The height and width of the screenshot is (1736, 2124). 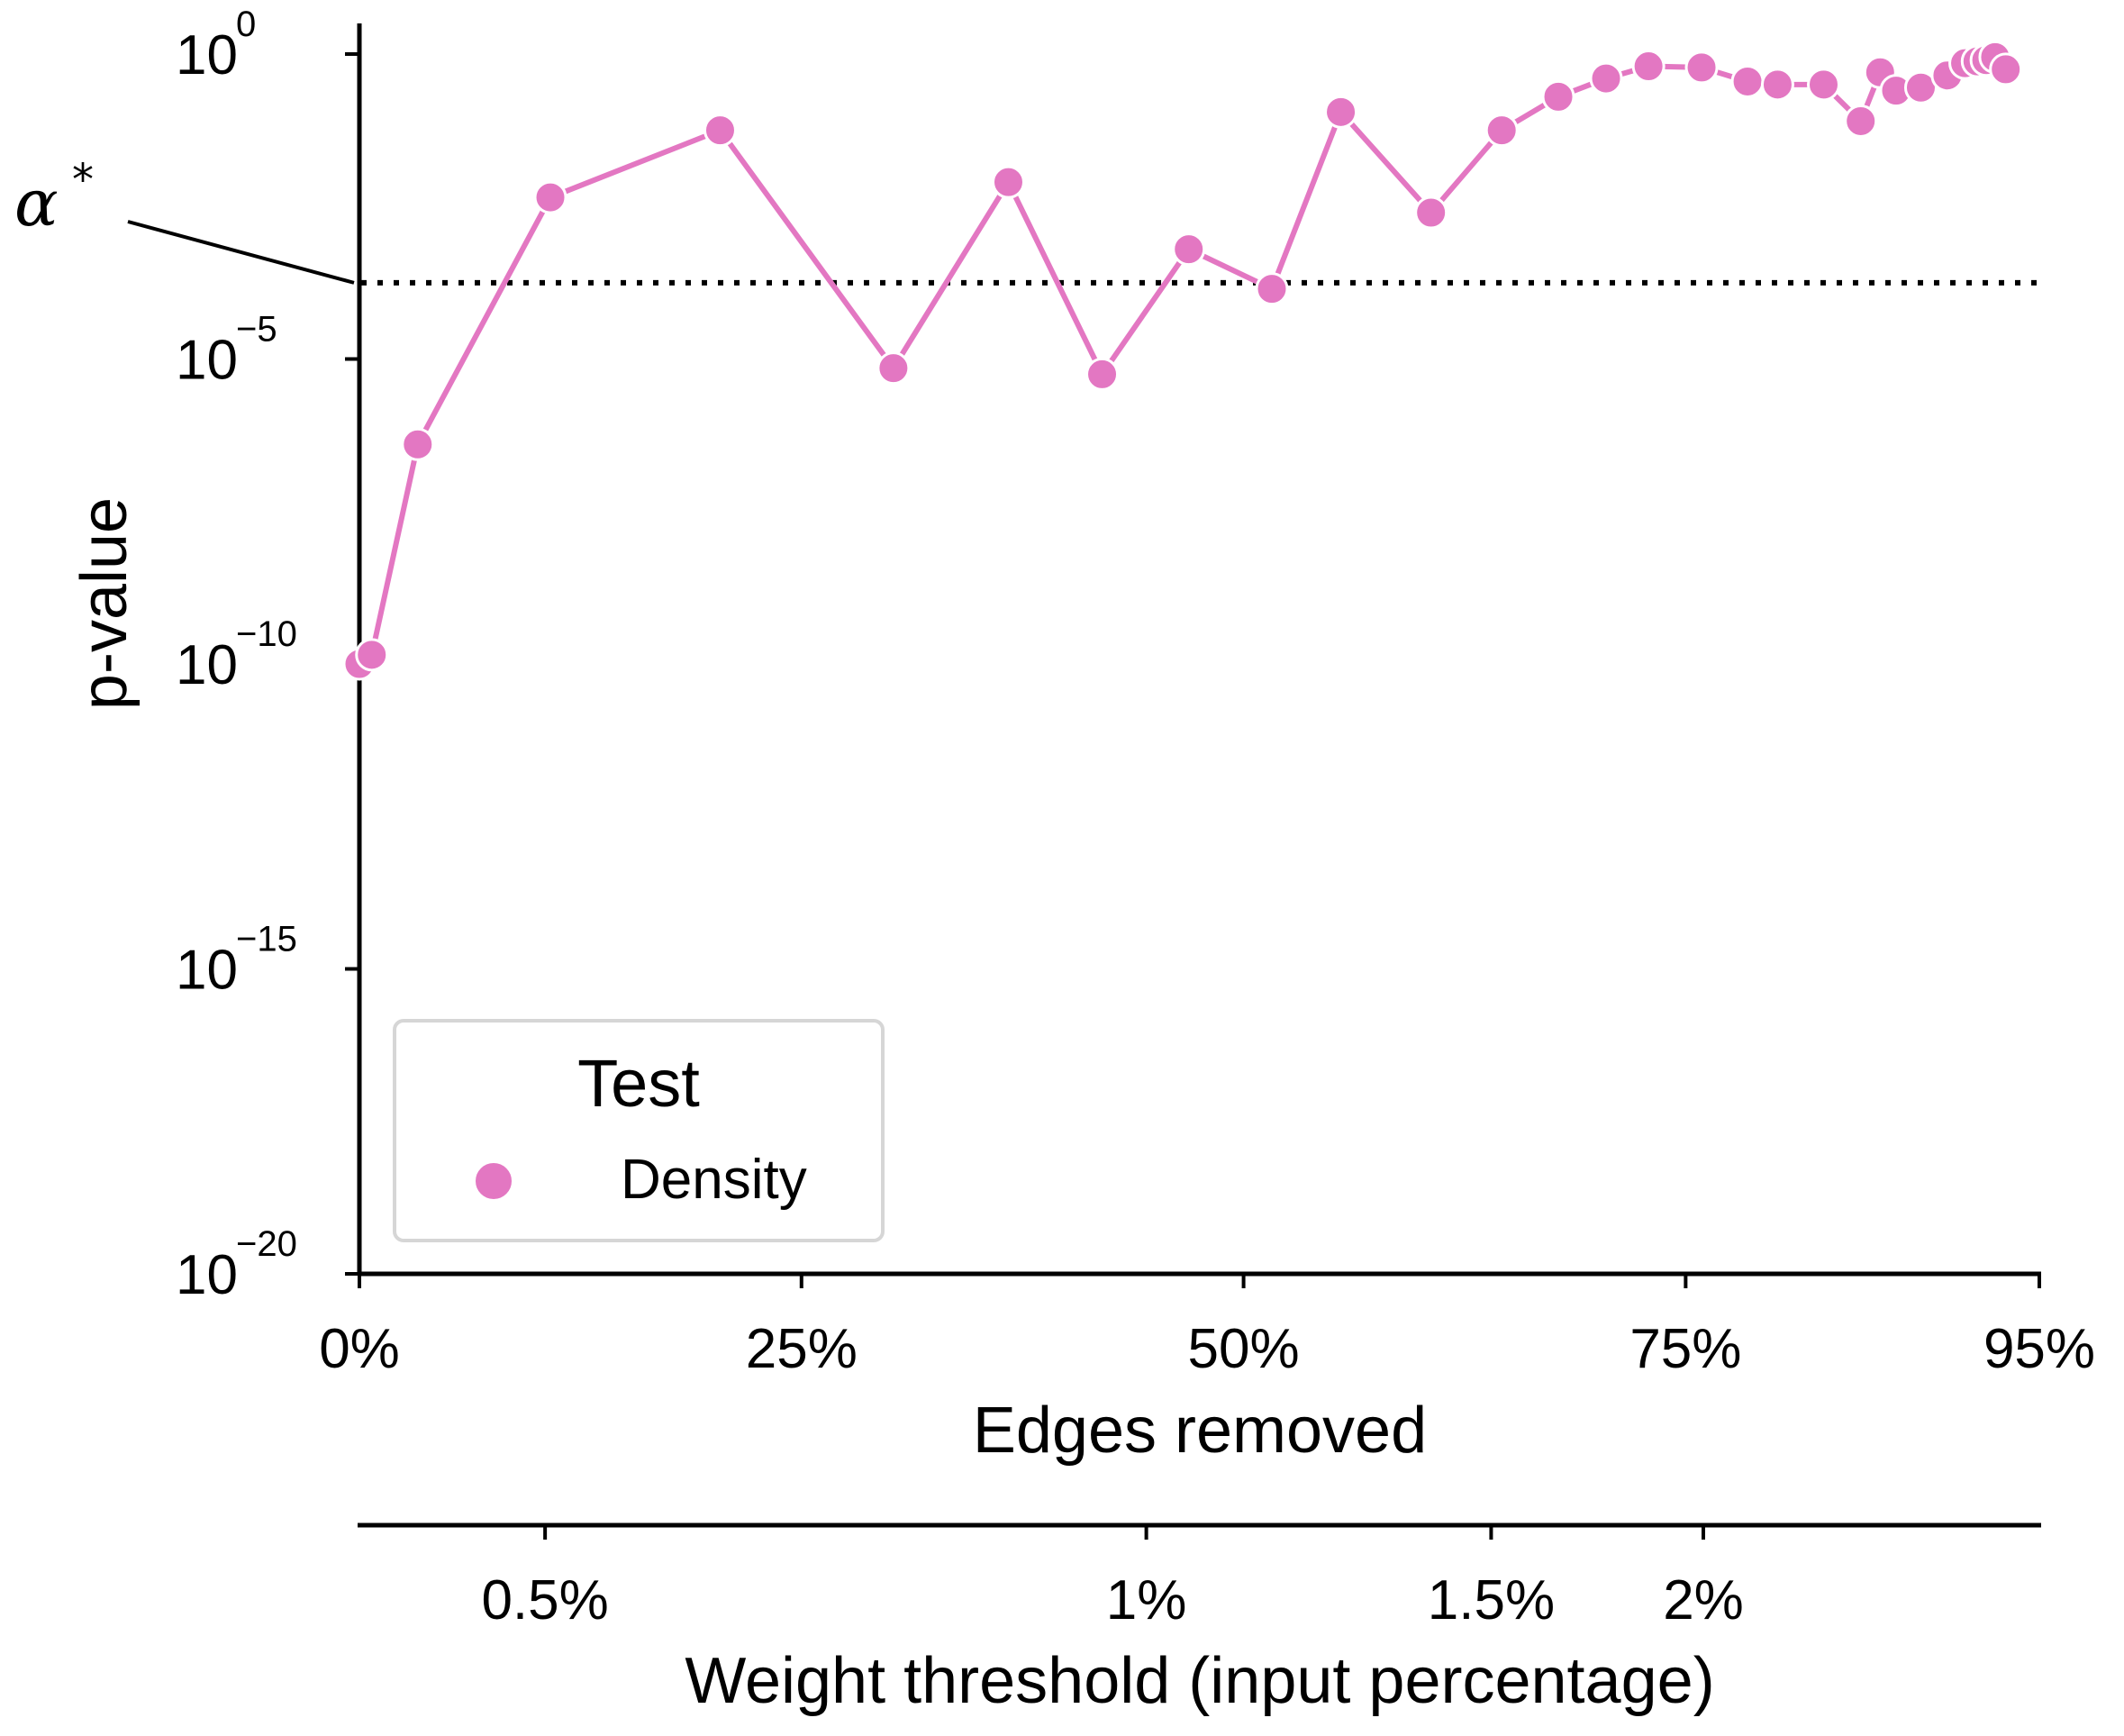 I want to click on legend-title: Test, so click(x=638, y=1083).